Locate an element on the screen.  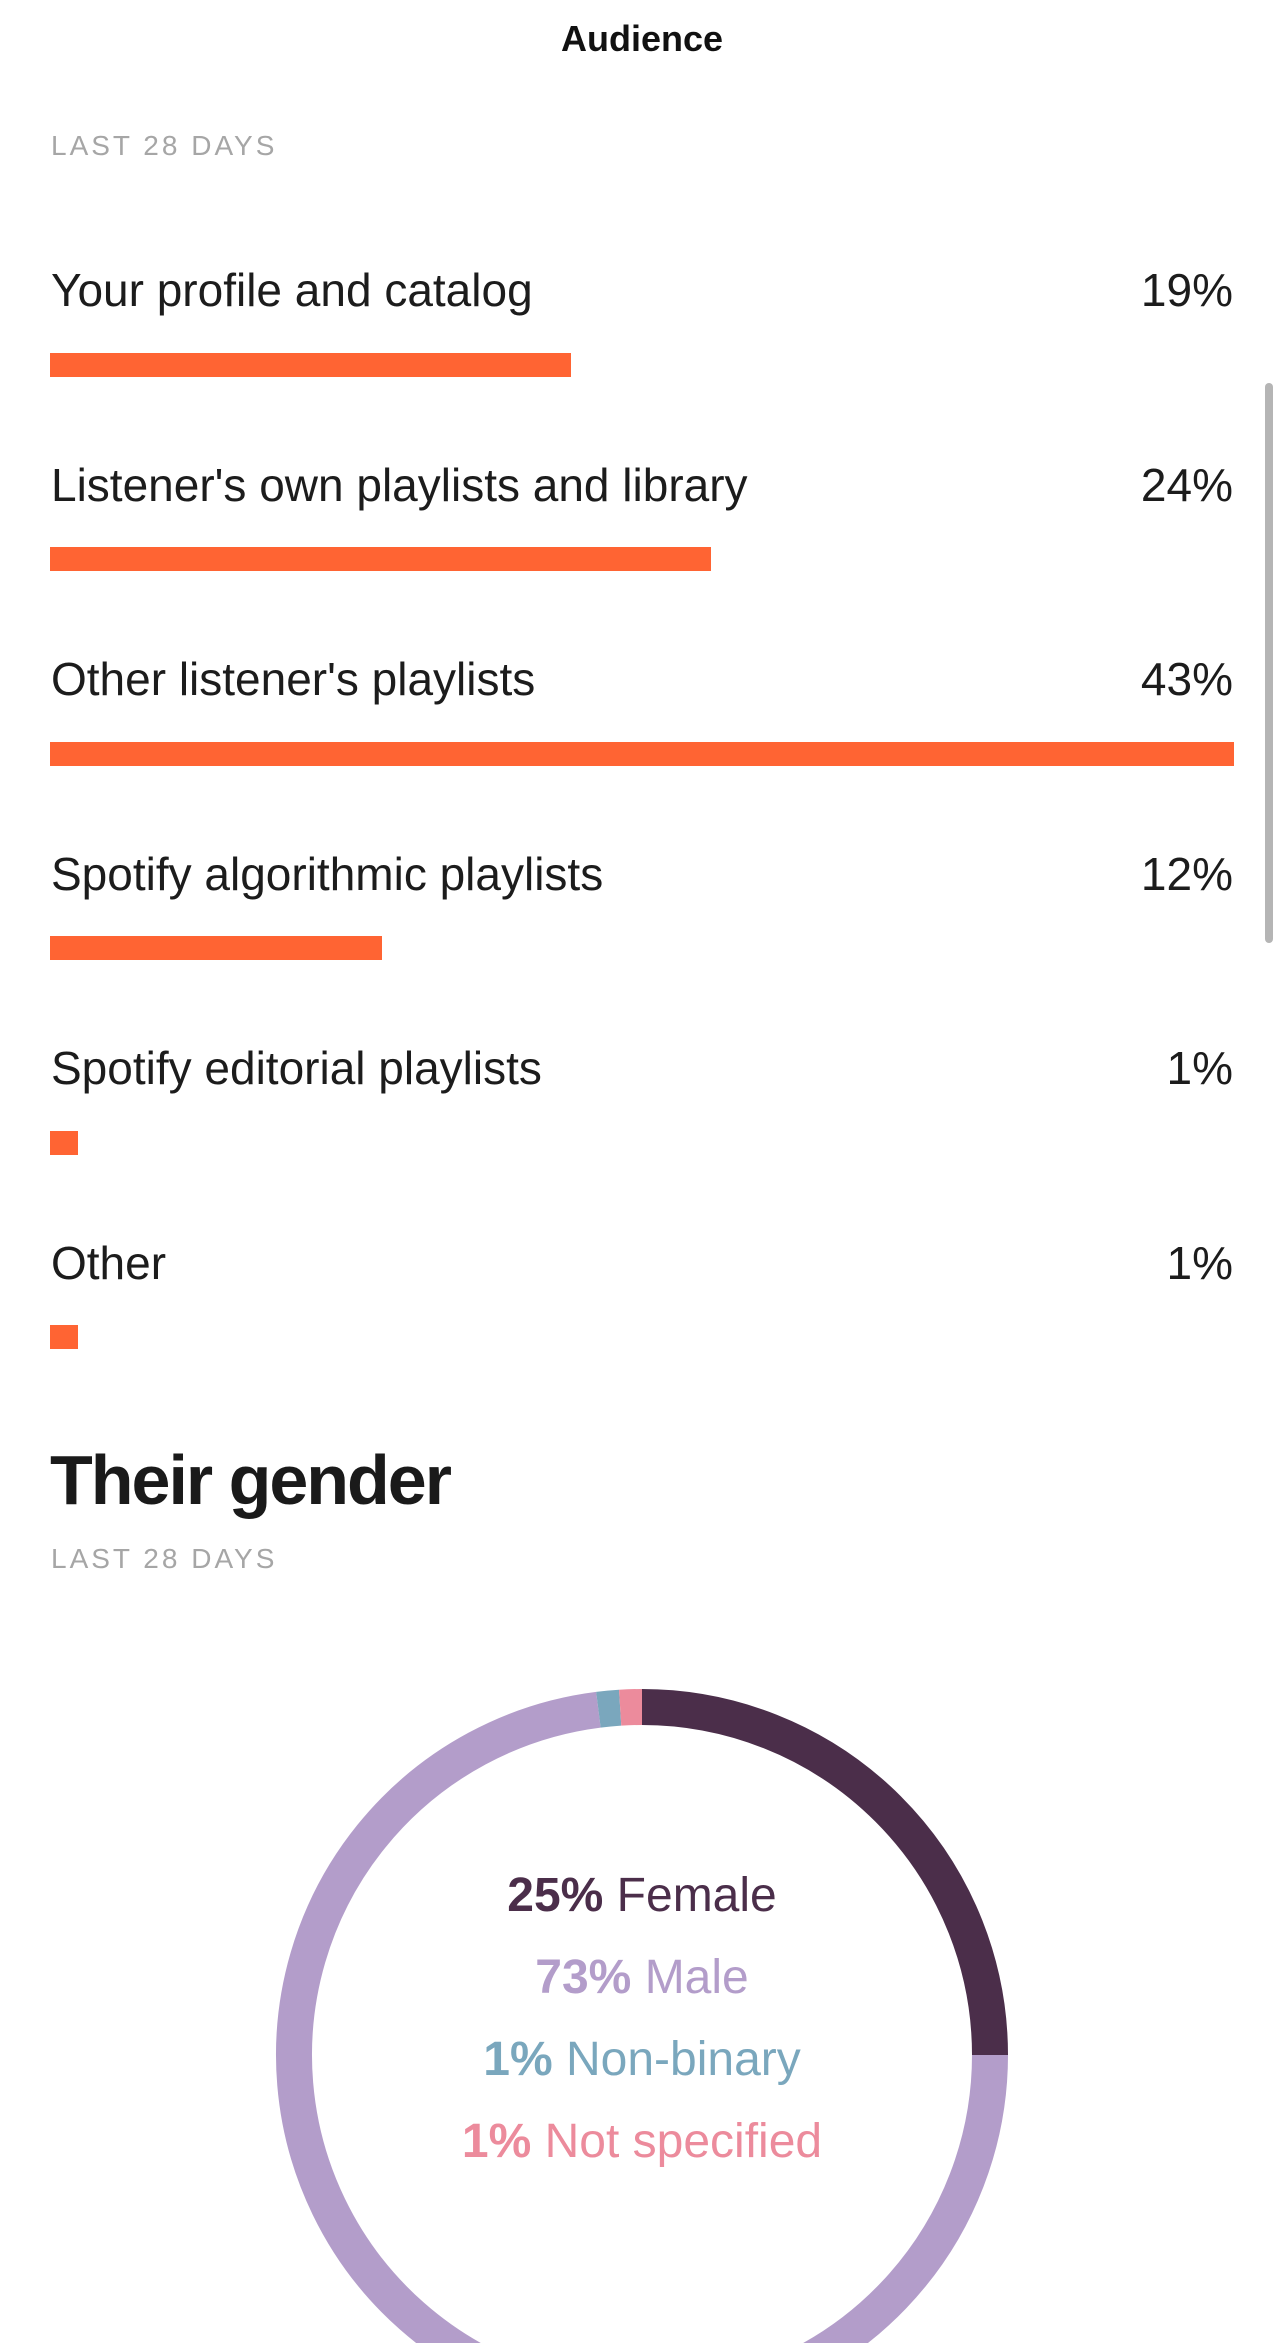
source-row-value: 19% is located at coordinates (1186, 290).